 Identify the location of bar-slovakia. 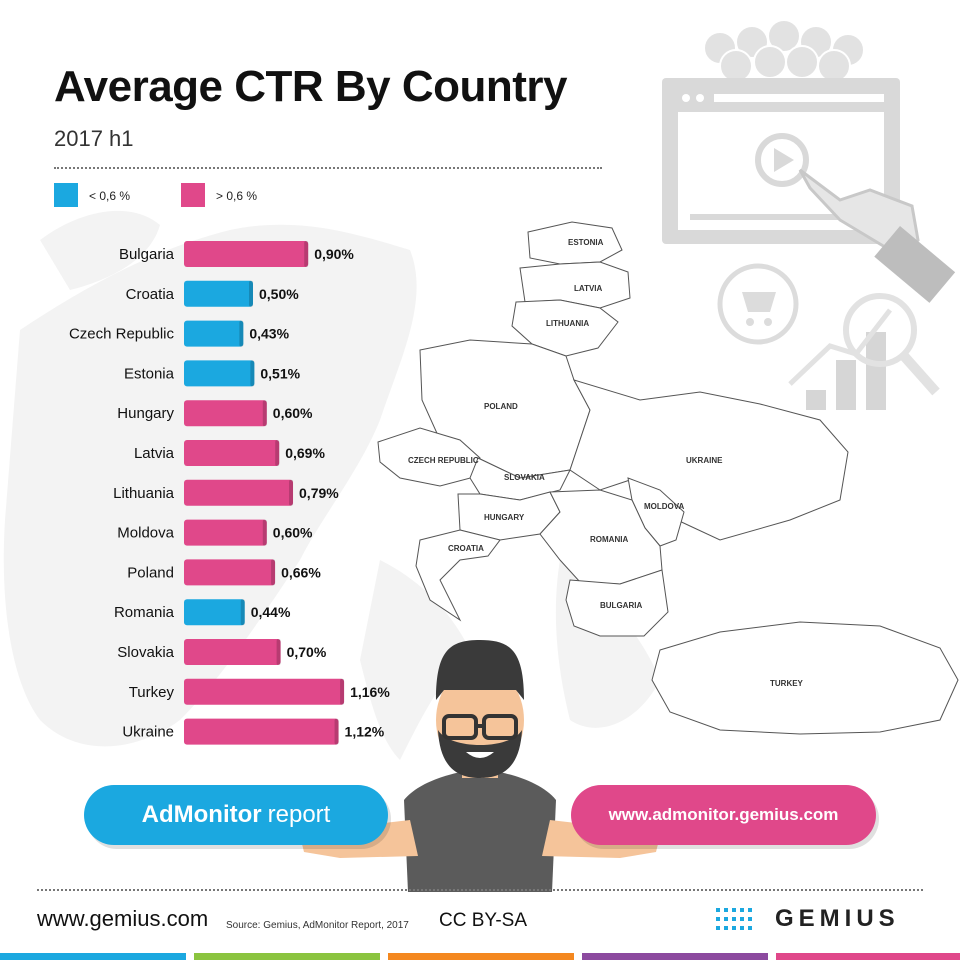
(232, 652).